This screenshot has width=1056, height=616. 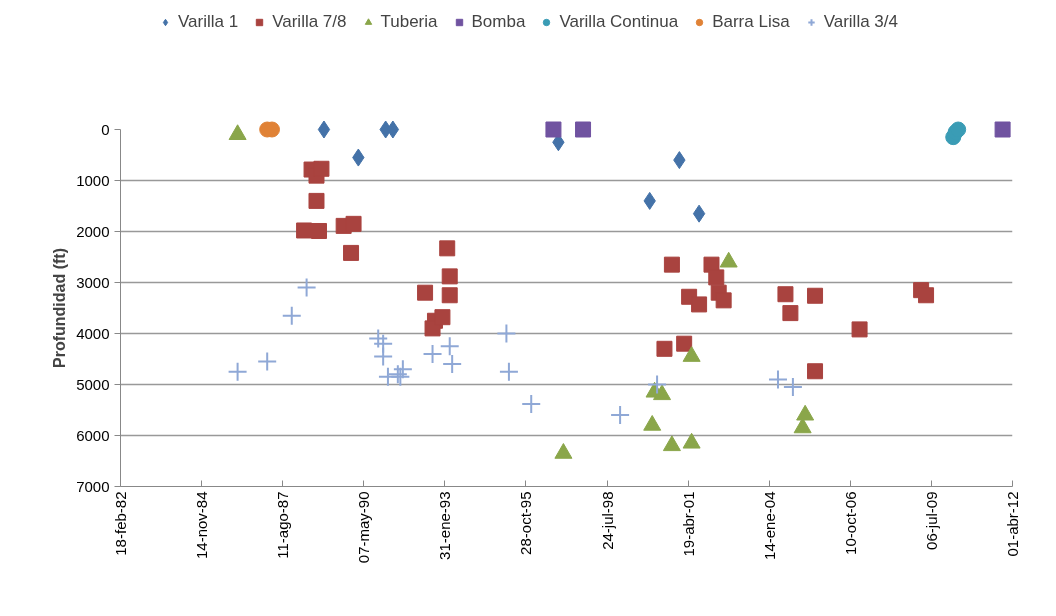 I want to click on legend-label: Varilla 1, so click(x=208, y=22).